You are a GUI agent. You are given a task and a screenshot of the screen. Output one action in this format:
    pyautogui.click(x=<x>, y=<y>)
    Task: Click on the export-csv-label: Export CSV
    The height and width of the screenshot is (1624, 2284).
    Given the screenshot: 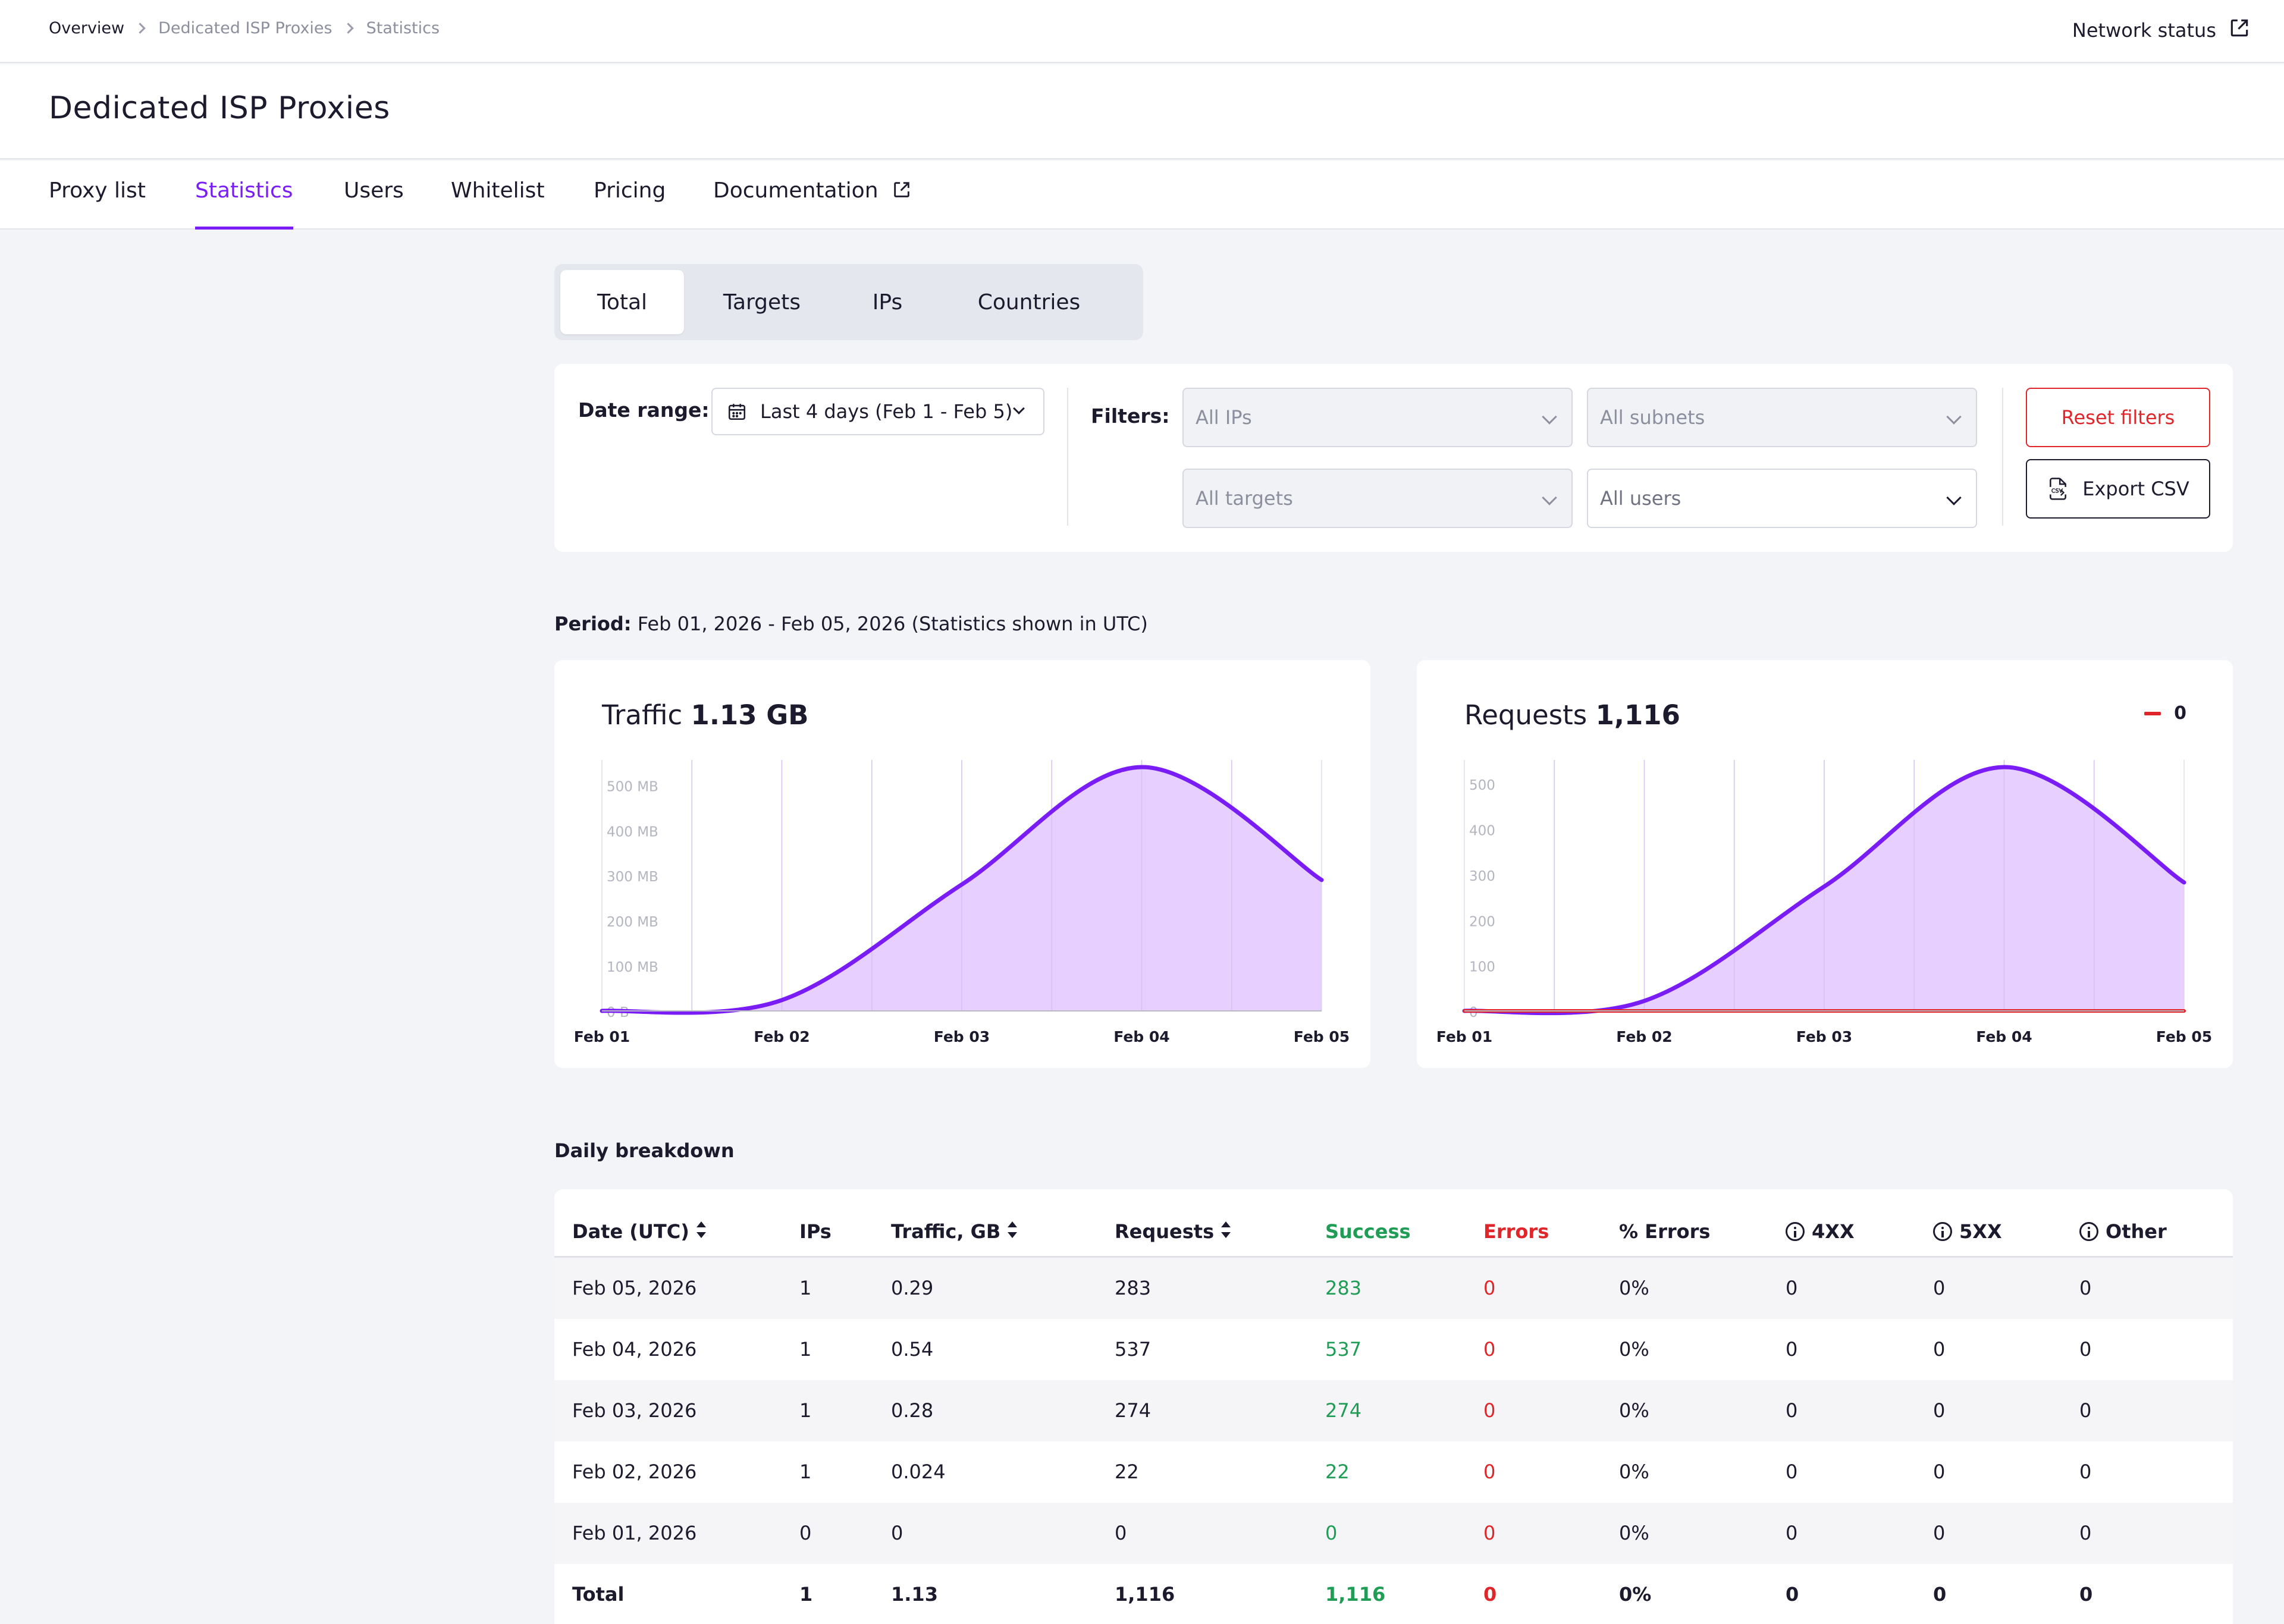 What is the action you would take?
    pyautogui.click(x=2135, y=489)
    